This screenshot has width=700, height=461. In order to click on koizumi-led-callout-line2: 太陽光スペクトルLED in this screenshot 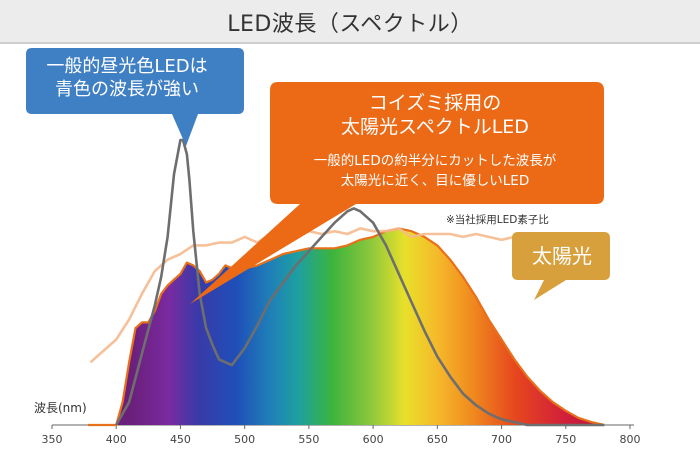, I will do `click(435, 126)`.